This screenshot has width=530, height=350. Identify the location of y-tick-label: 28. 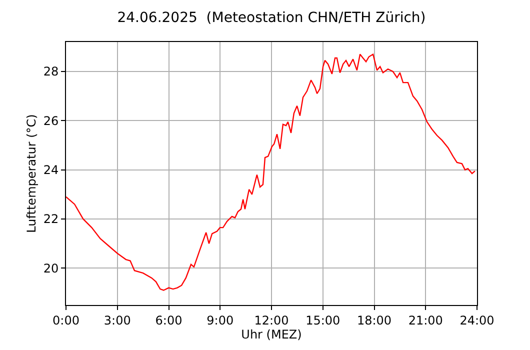
(51, 71).